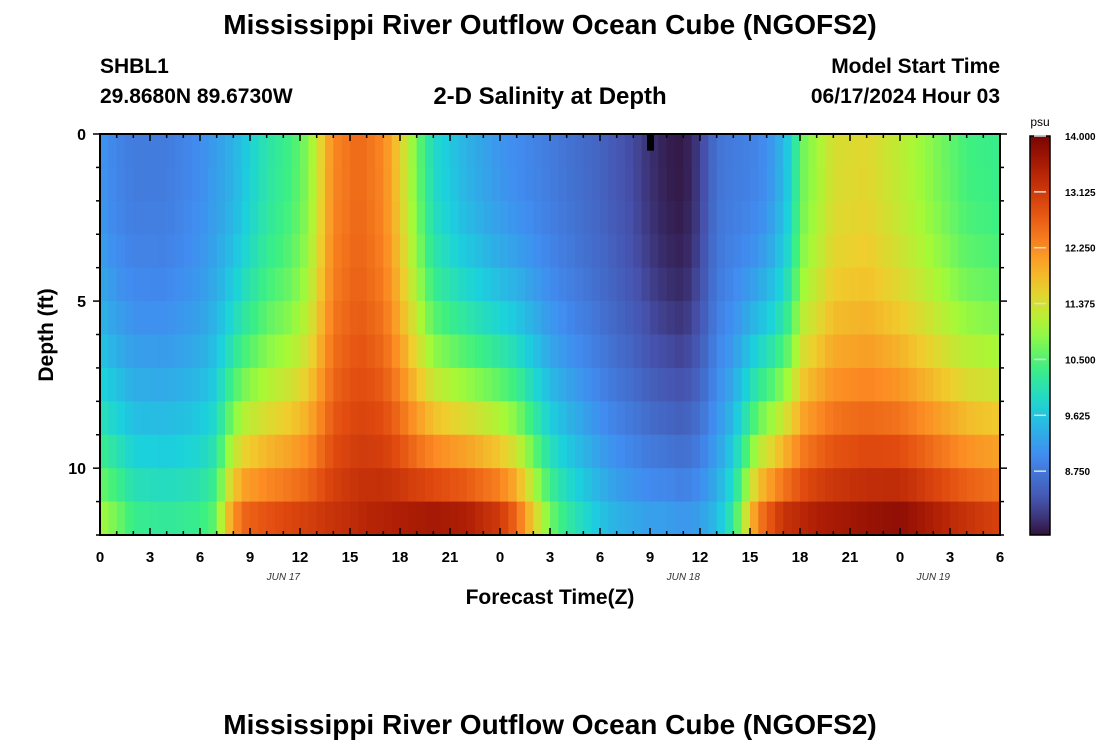  I want to click on model-start-label: Model Start Time, so click(915, 66).